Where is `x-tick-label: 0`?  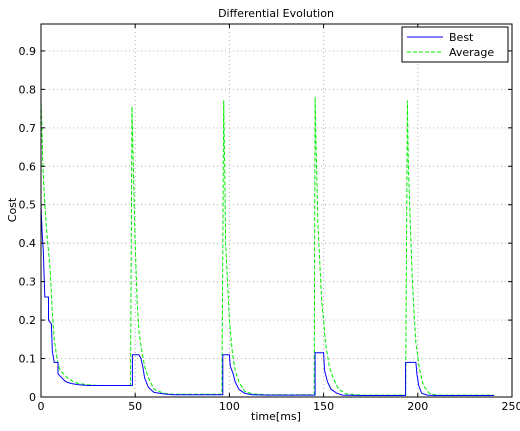 x-tick-label: 0 is located at coordinates (41, 406).